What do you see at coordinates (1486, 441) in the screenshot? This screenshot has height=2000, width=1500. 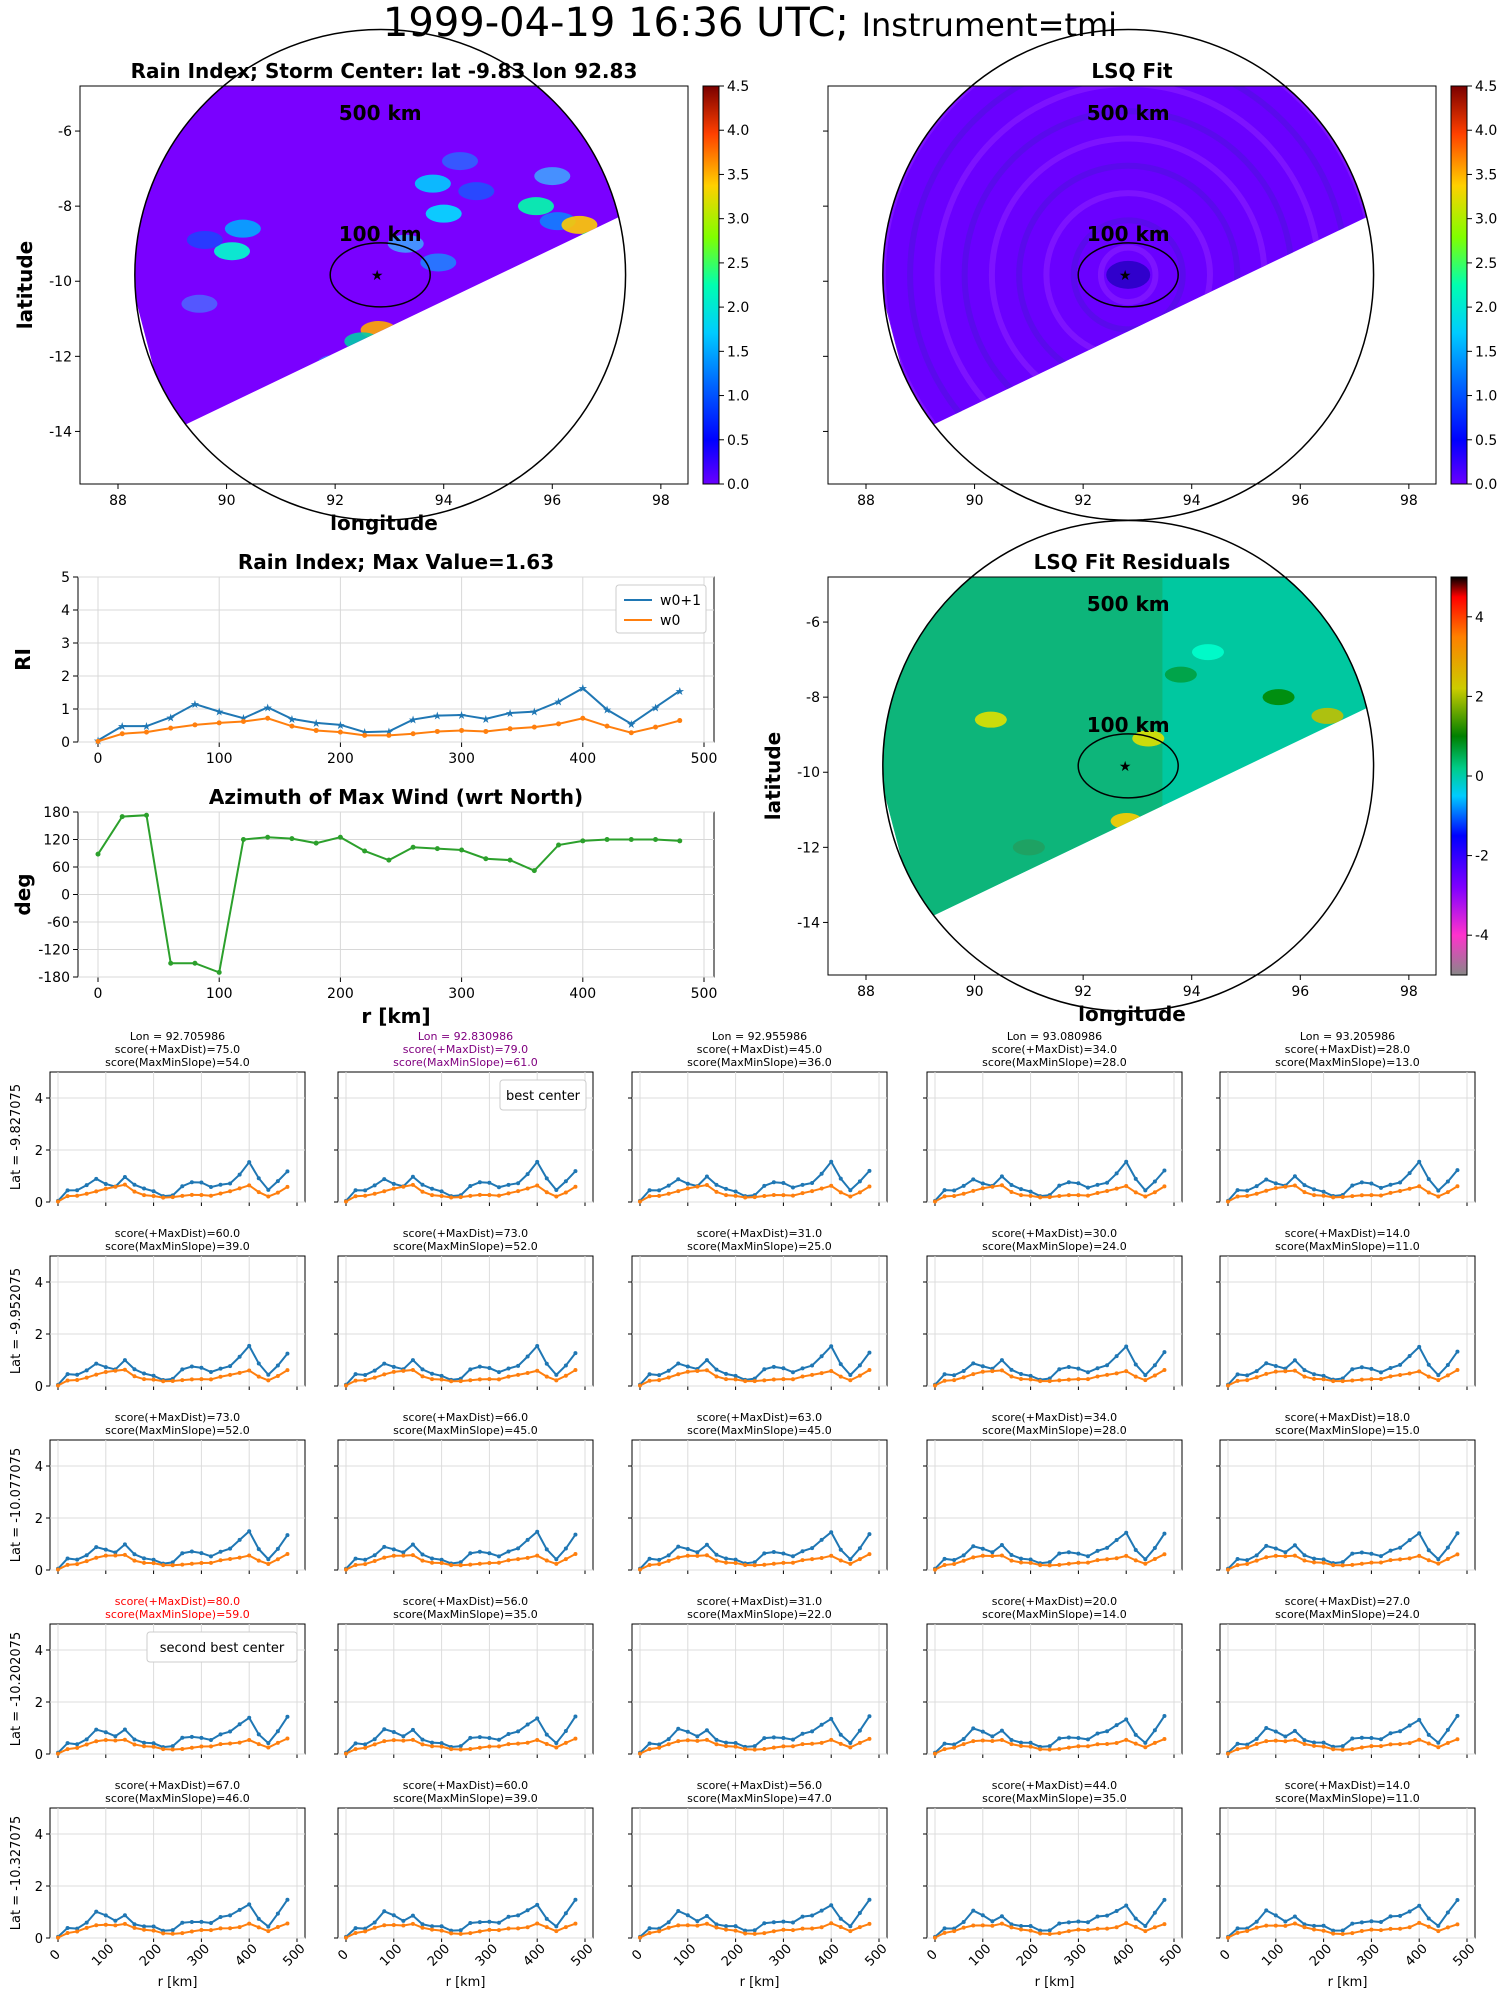 I see `colorbar-fit-tick-label: 0.5` at bounding box center [1486, 441].